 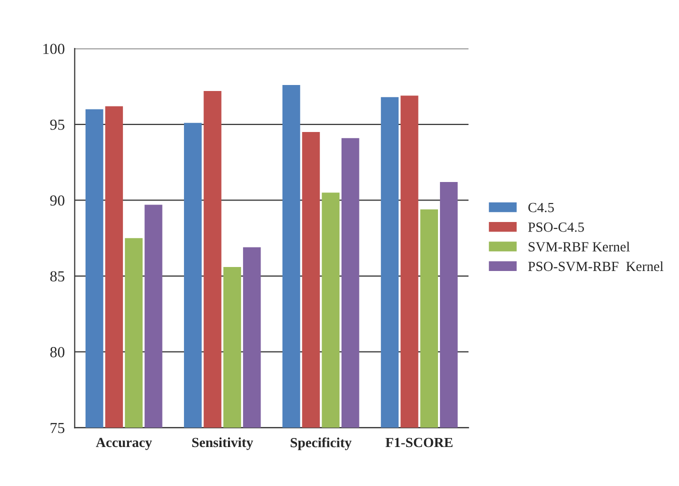 What do you see at coordinates (124, 444) in the screenshot?
I see `x-tick-label: Accuracy` at bounding box center [124, 444].